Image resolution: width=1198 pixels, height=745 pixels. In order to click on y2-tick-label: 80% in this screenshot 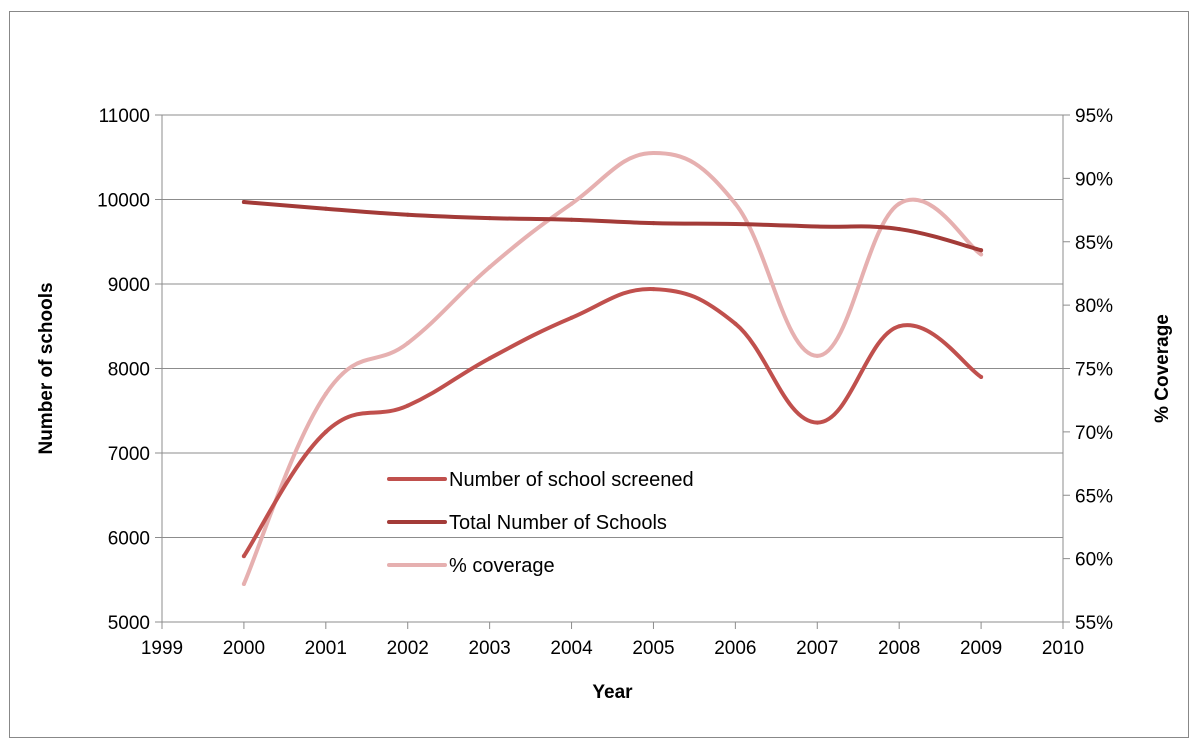, I will do `click(1094, 306)`.